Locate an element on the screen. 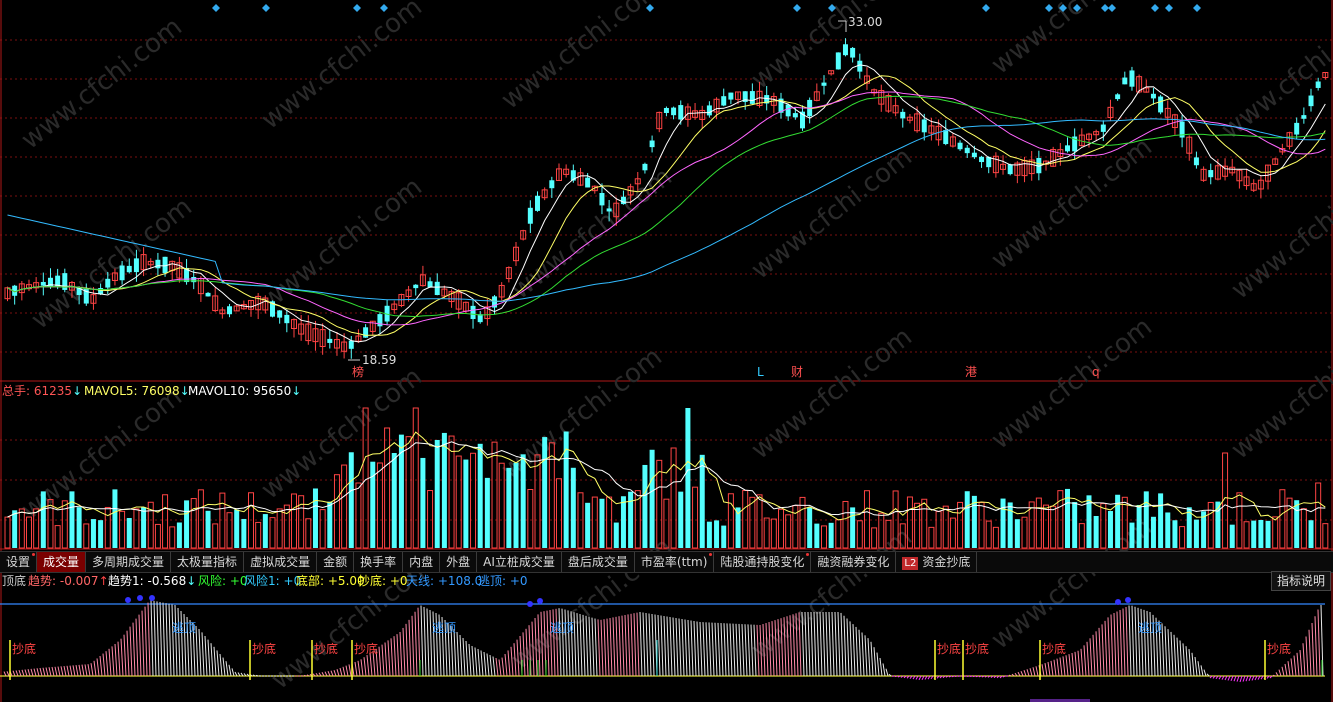 The height and width of the screenshot is (702, 1333). tab-14: L2 资金抄底 is located at coordinates (937, 562).